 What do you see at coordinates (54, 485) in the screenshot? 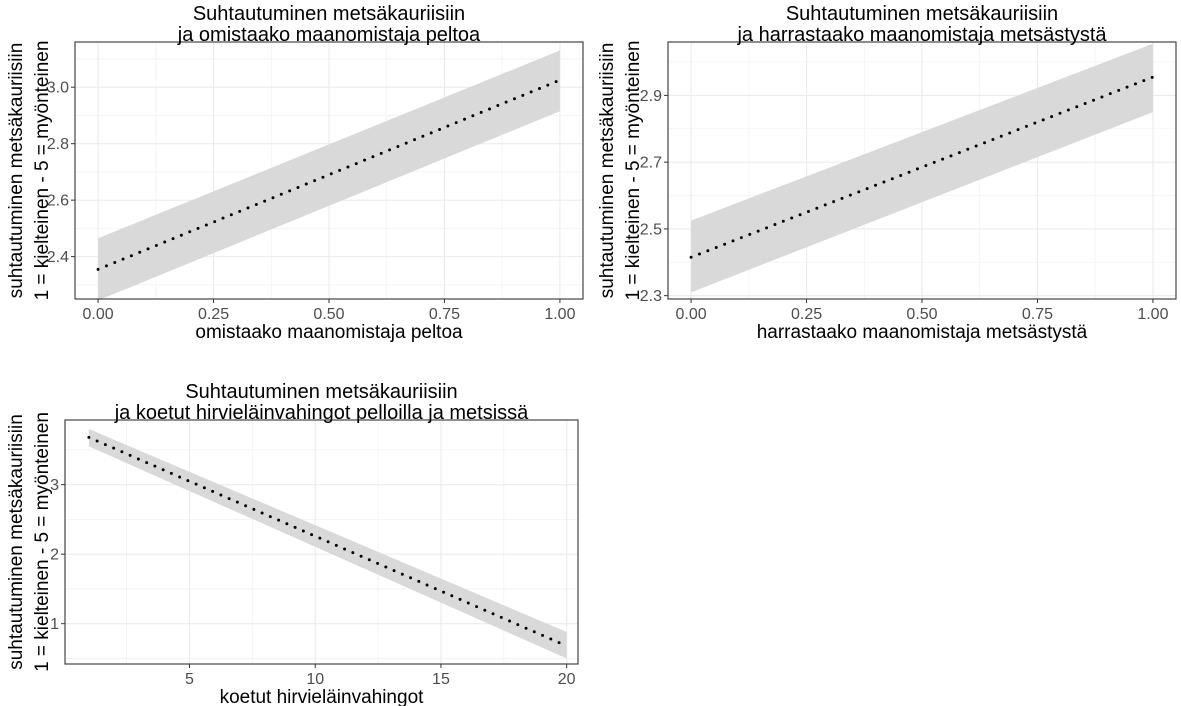
I see `y-tick-label: 3` at bounding box center [54, 485].